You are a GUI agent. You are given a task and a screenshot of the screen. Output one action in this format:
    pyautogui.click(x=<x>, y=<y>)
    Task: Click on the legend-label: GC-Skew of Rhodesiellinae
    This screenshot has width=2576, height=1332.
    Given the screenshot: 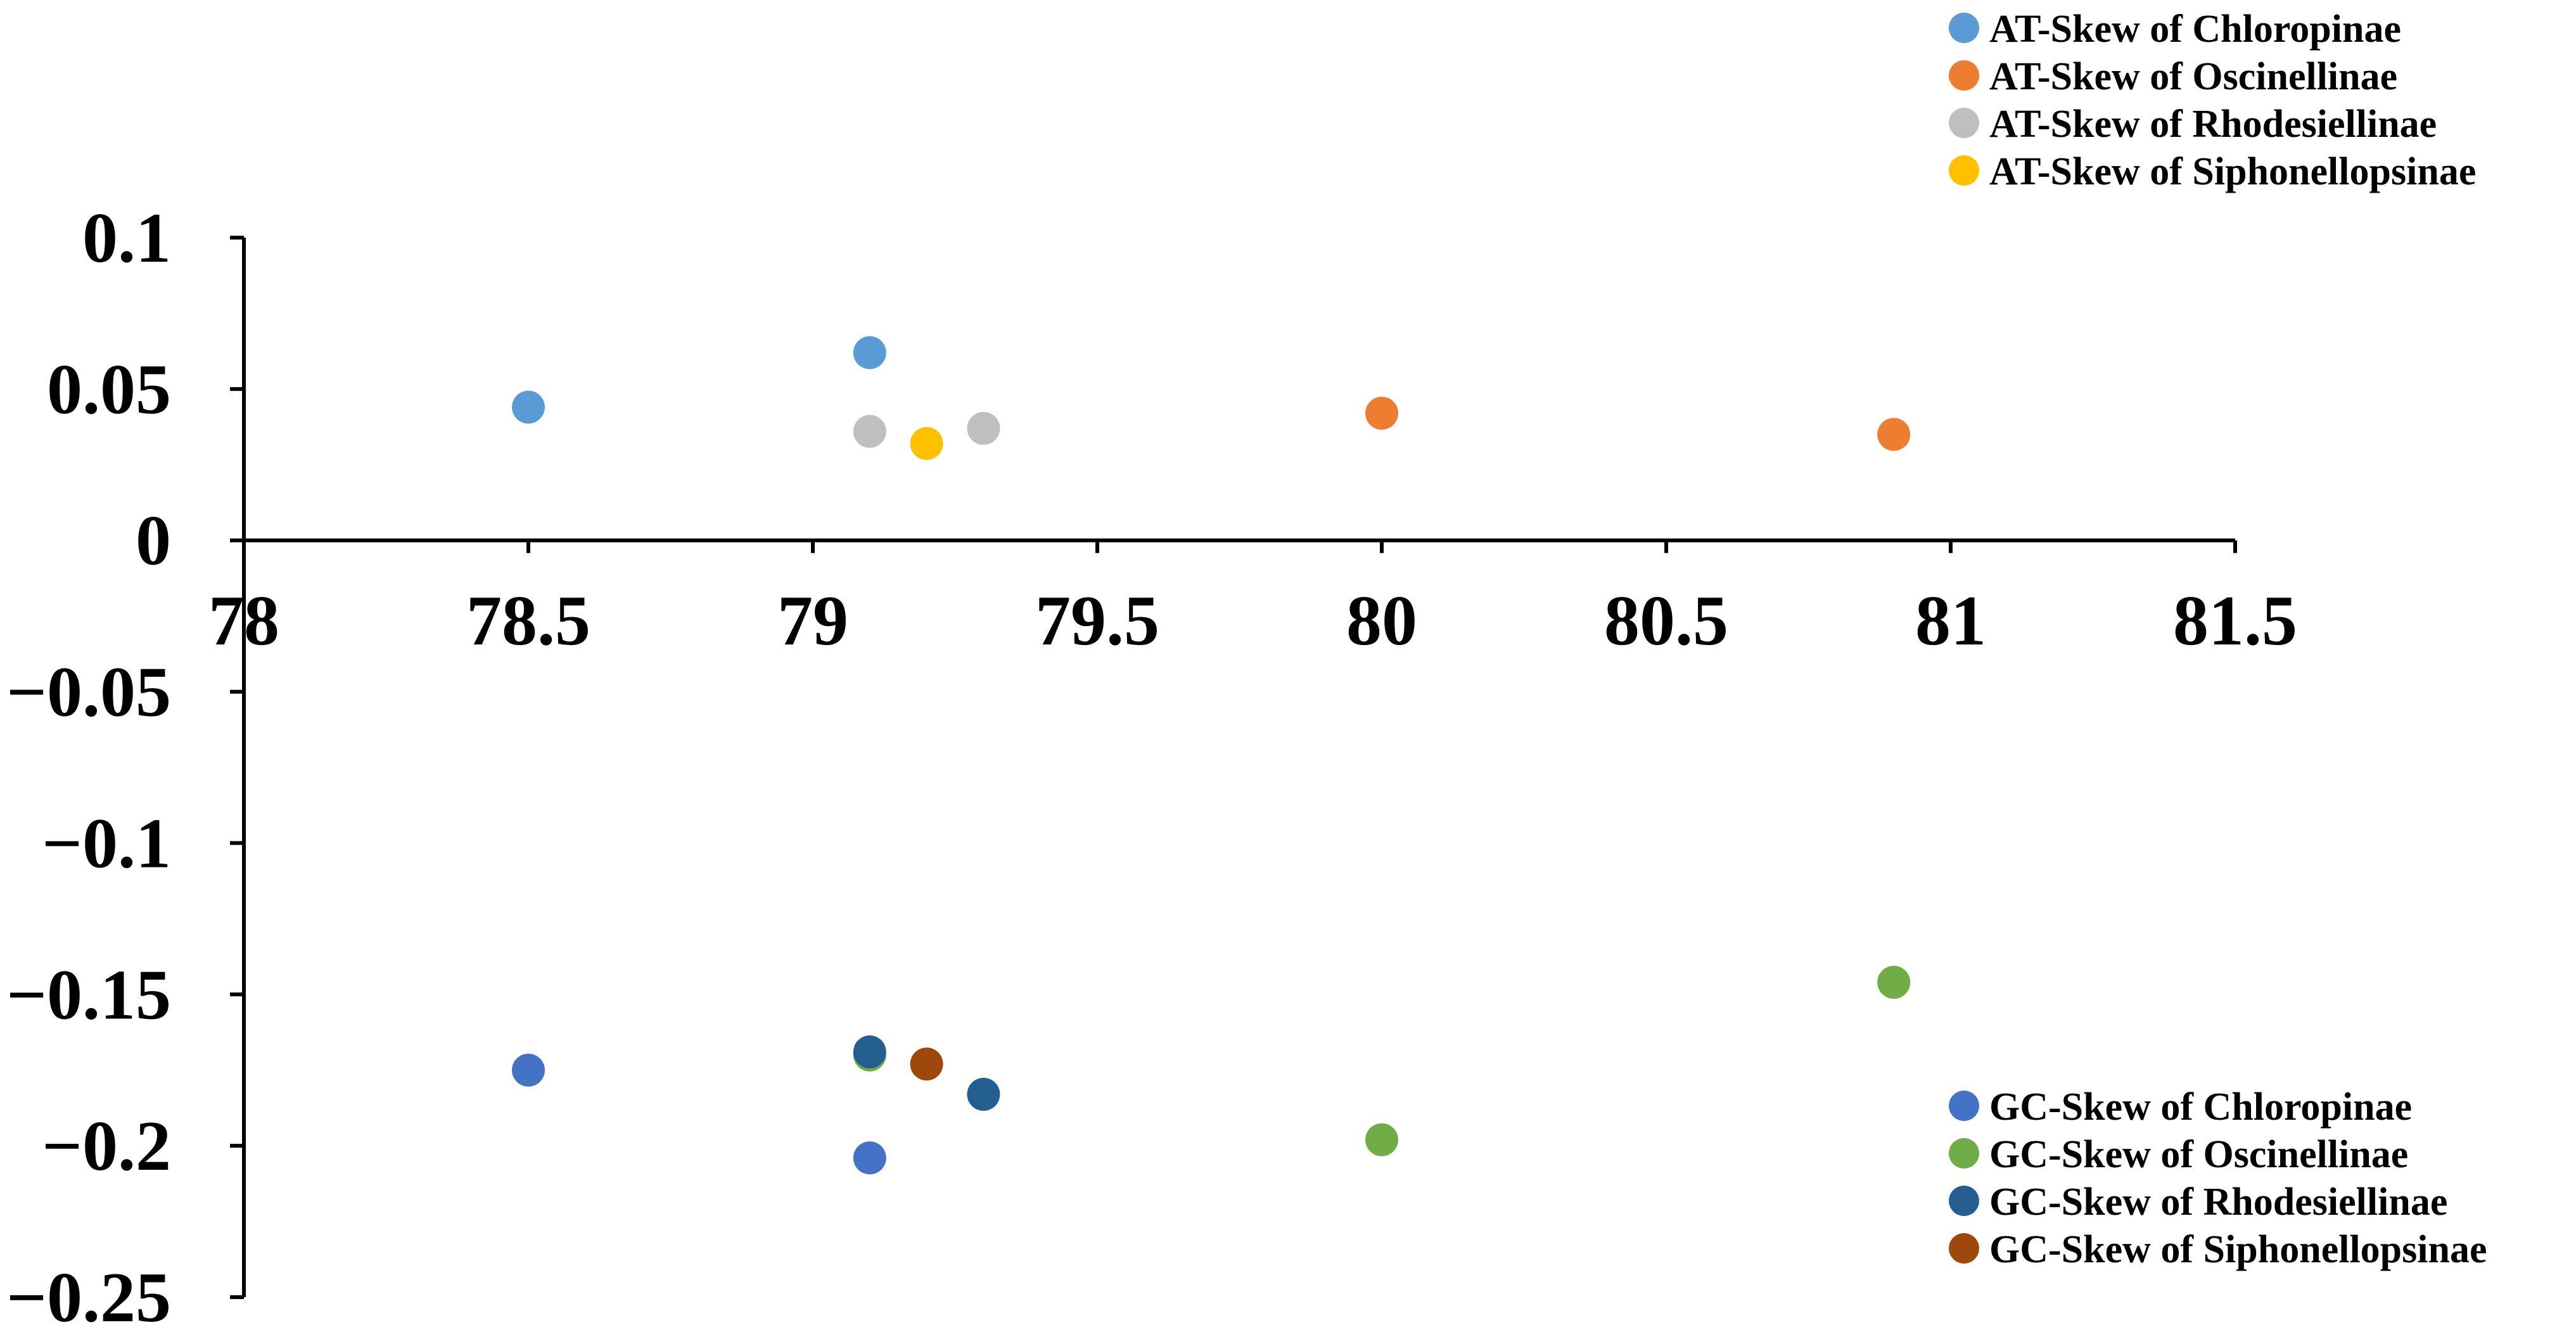 What is the action you would take?
    pyautogui.click(x=2218, y=1203)
    